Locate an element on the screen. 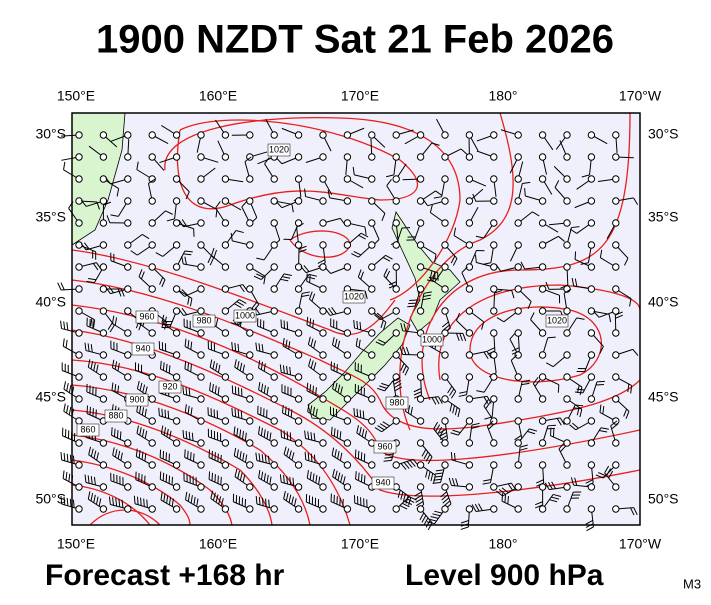 The image size is (711, 605). contour-label: 1000 is located at coordinates (245, 315).